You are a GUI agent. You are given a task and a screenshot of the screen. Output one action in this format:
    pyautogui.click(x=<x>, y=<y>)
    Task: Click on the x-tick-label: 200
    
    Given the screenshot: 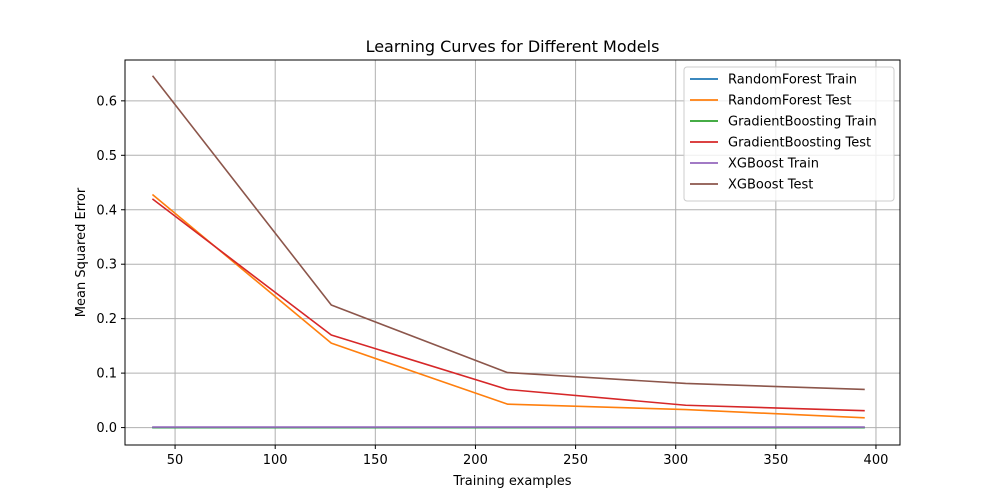 What is the action you would take?
    pyautogui.click(x=475, y=460)
    